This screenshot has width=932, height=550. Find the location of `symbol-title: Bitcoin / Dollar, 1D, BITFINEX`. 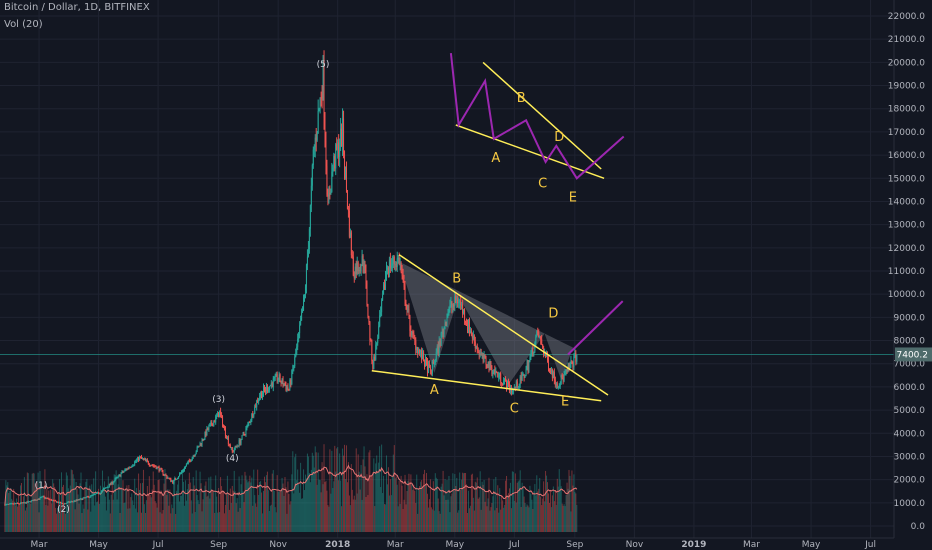

symbol-title: Bitcoin / Dollar, 1D, BITFINEX is located at coordinates (77, 7).